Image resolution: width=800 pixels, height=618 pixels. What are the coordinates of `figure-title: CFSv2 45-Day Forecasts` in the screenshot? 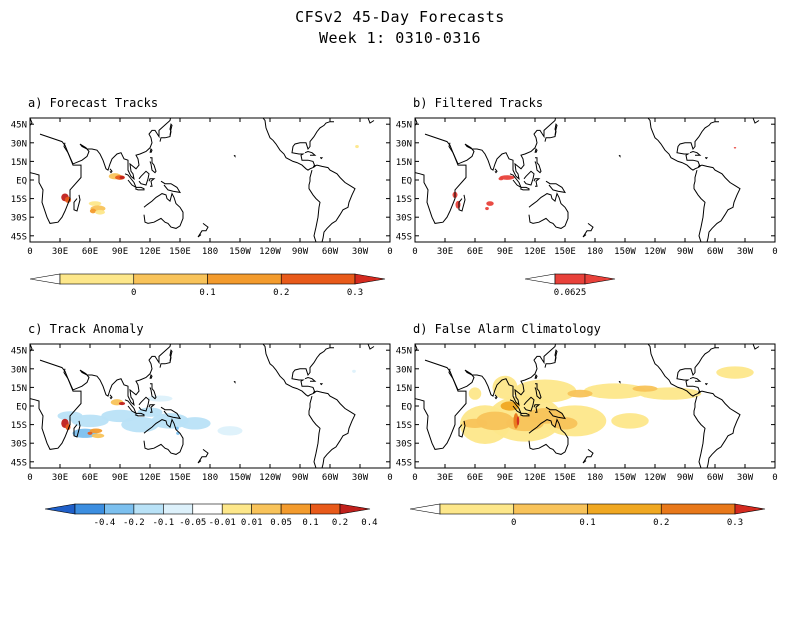 It's located at (400, 17).